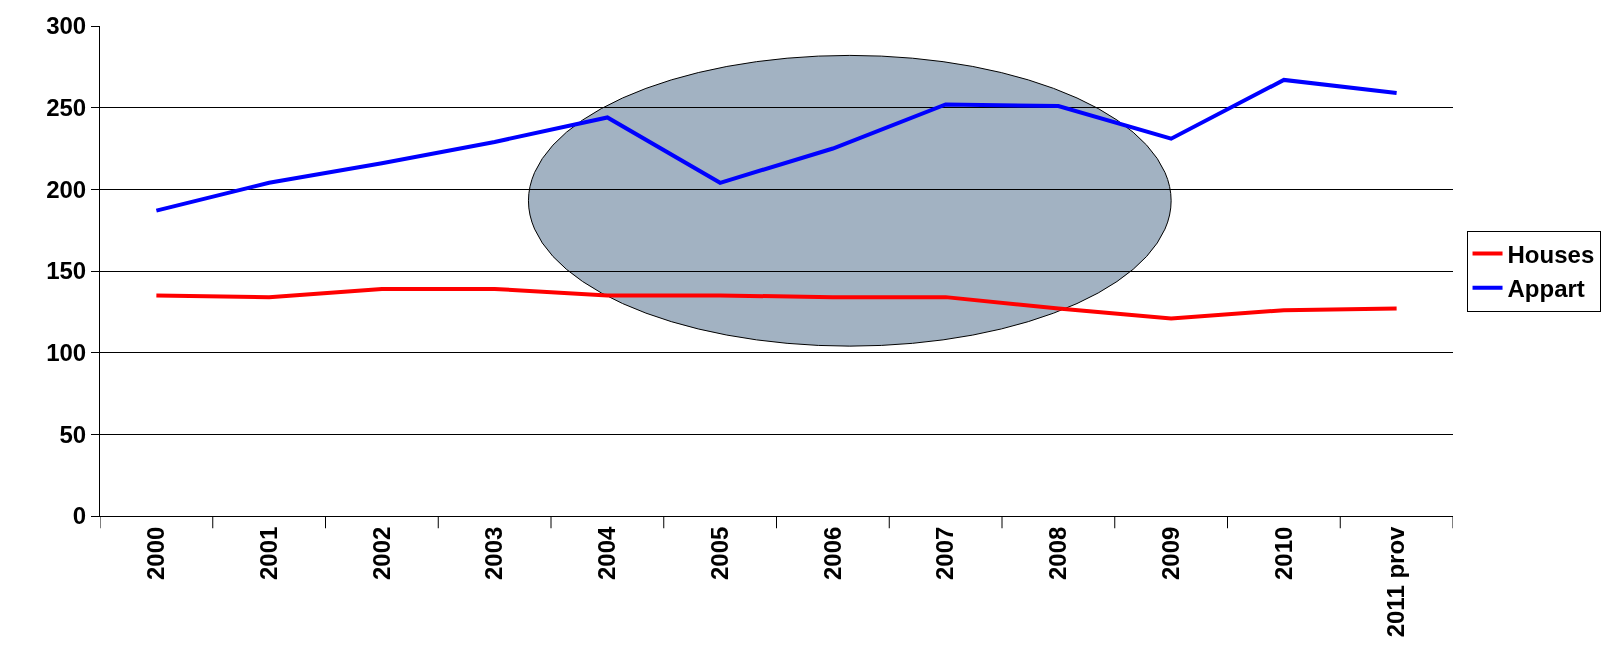  Describe the element at coordinates (776, 303) in the screenshot. I see `line-series` at that location.